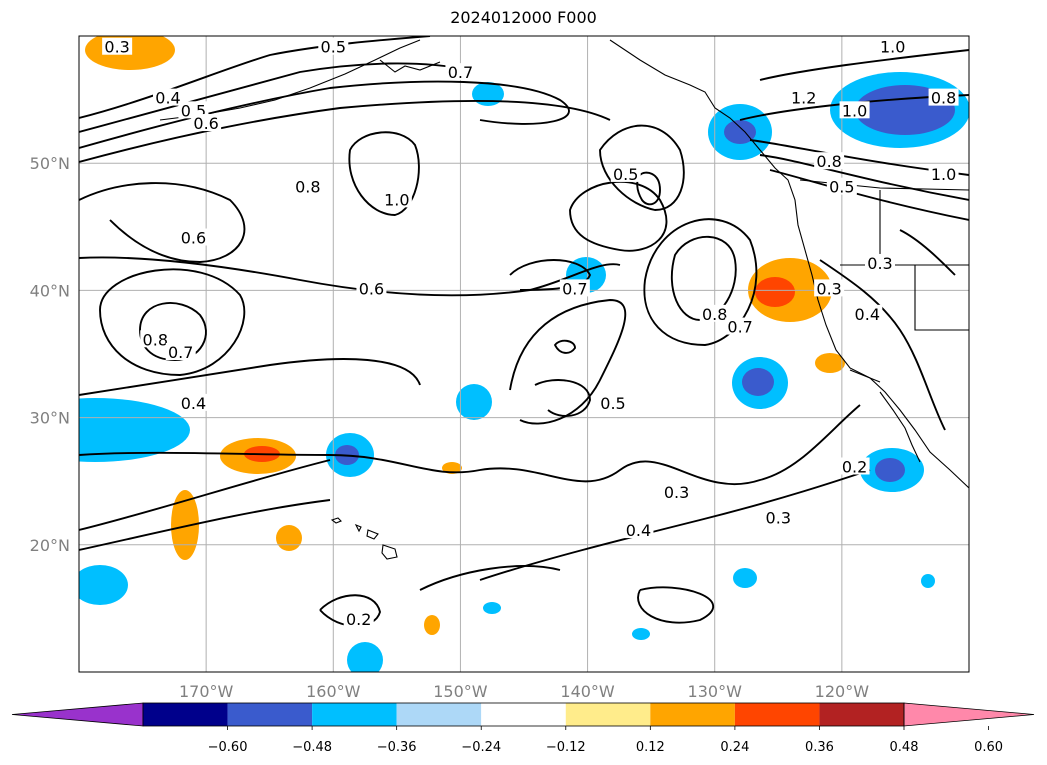  Describe the element at coordinates (969, 714) in the screenshot. I see `colorbar-extend-high` at that location.